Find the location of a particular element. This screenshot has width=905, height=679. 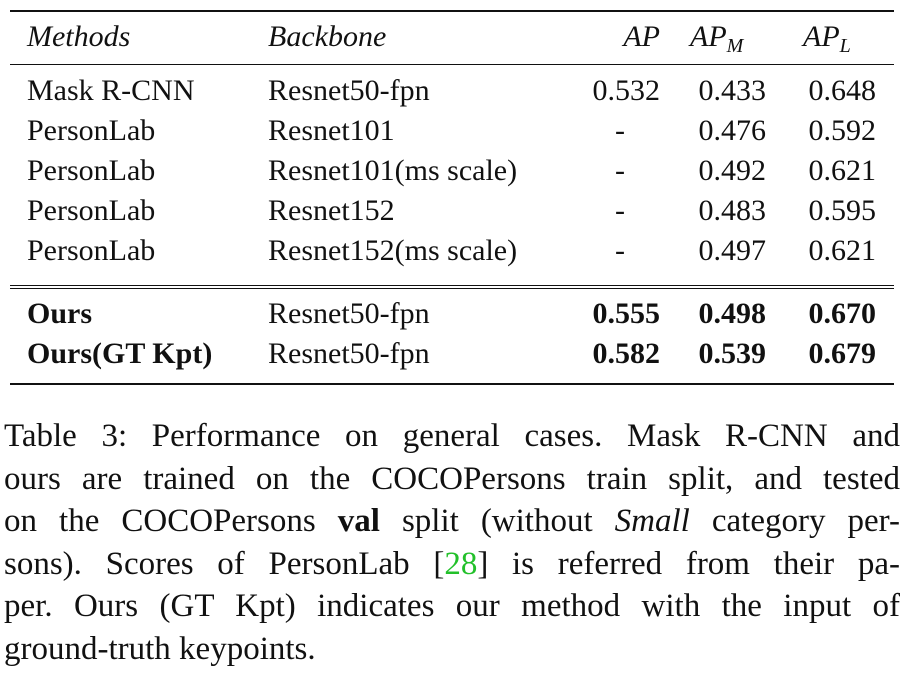

header-apm-sub: M is located at coordinates (735, 46).